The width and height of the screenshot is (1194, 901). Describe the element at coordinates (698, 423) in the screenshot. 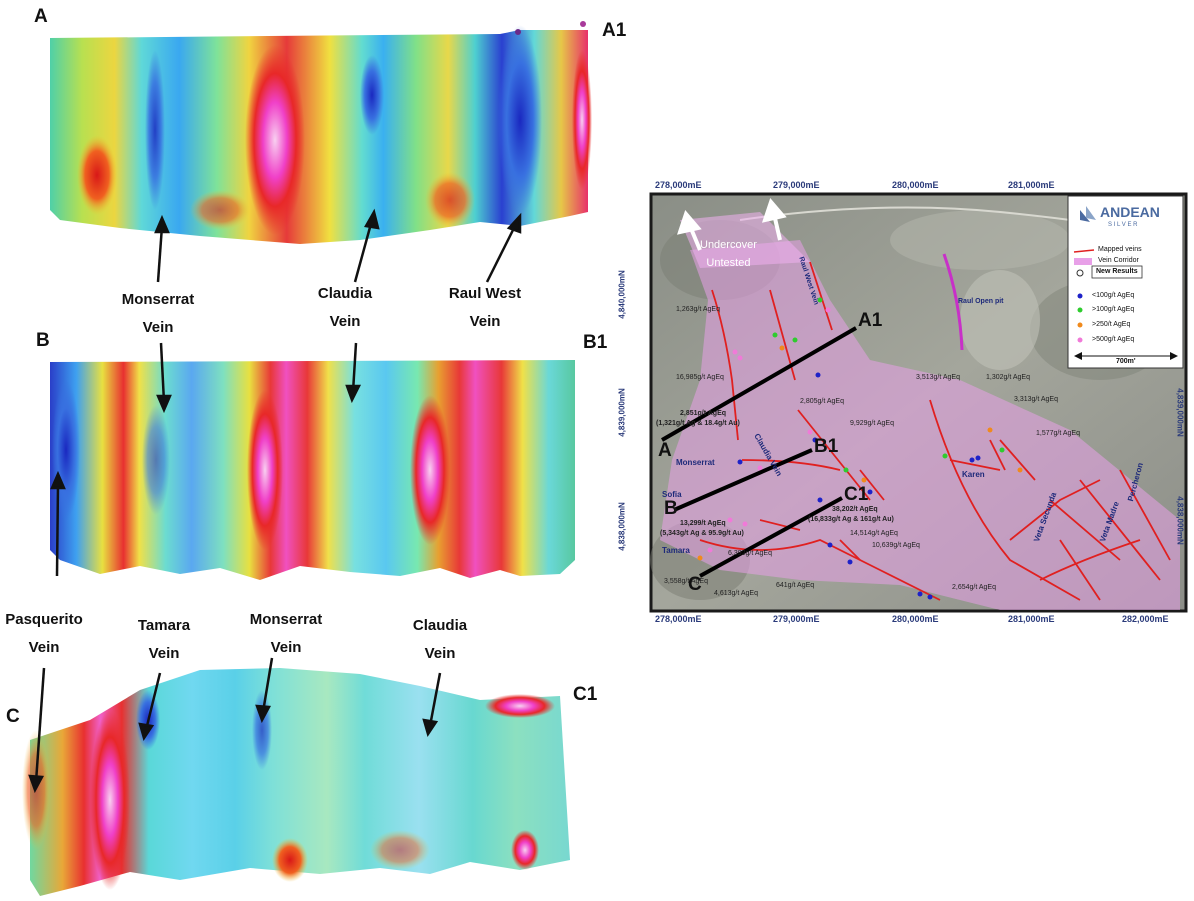

I see `assay-label: (1,321g/t Ag & 18.4g/t Au)` at that location.